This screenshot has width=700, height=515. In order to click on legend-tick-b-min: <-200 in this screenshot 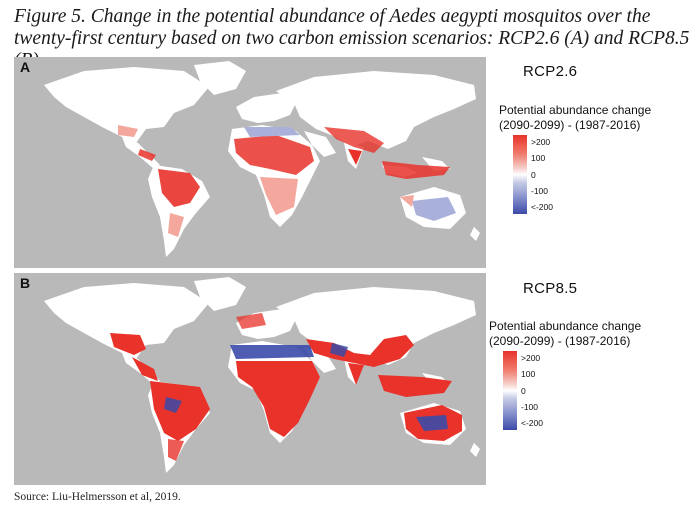, I will do `click(532, 423)`.